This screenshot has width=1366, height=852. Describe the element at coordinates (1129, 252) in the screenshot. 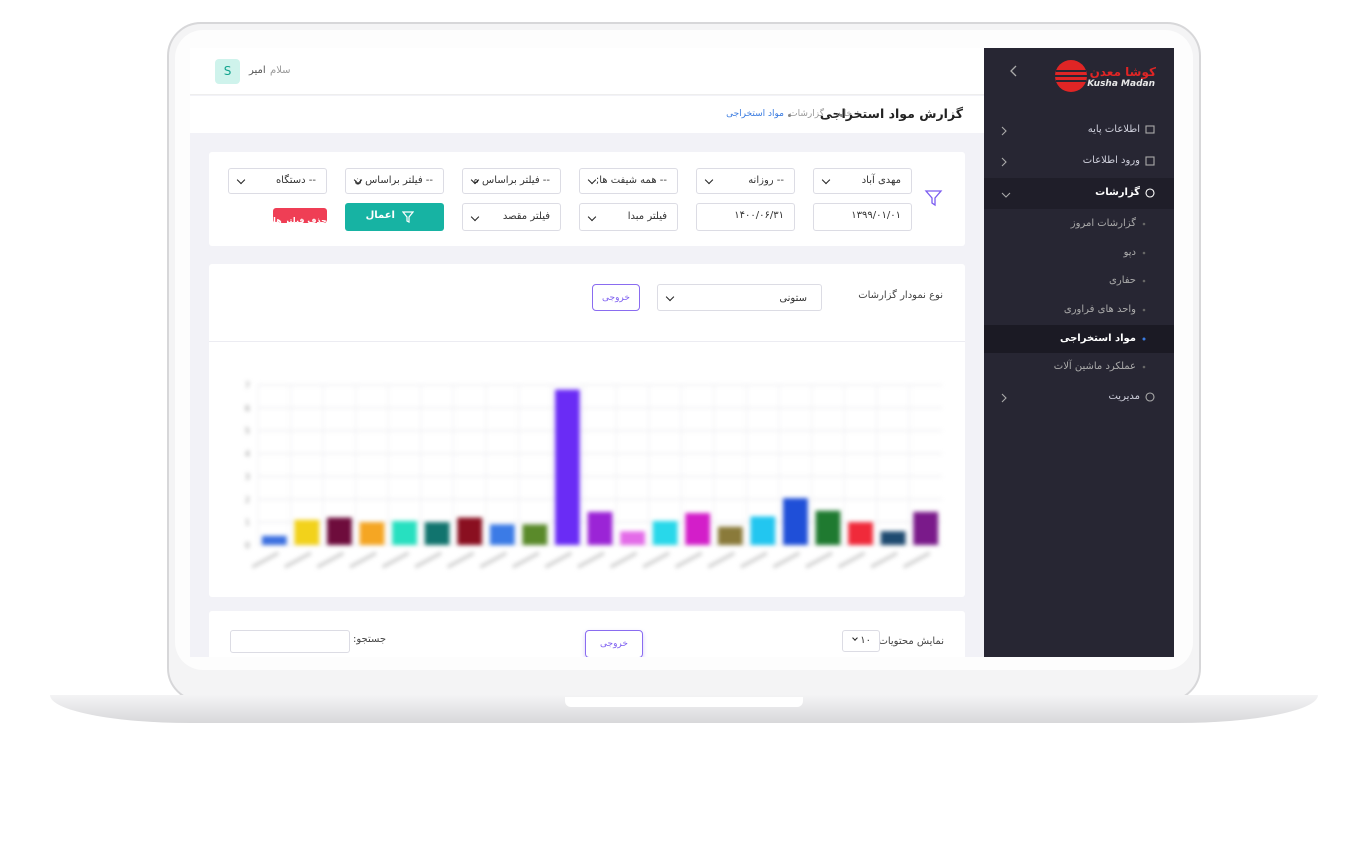

I see `submenu-item: دپو` at that location.